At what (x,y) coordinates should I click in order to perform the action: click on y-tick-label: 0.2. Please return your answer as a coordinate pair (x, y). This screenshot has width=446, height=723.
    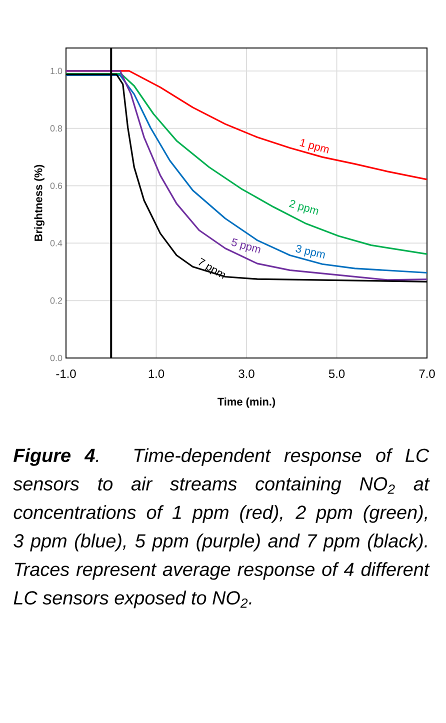
    Looking at the image, I should click on (56, 300).